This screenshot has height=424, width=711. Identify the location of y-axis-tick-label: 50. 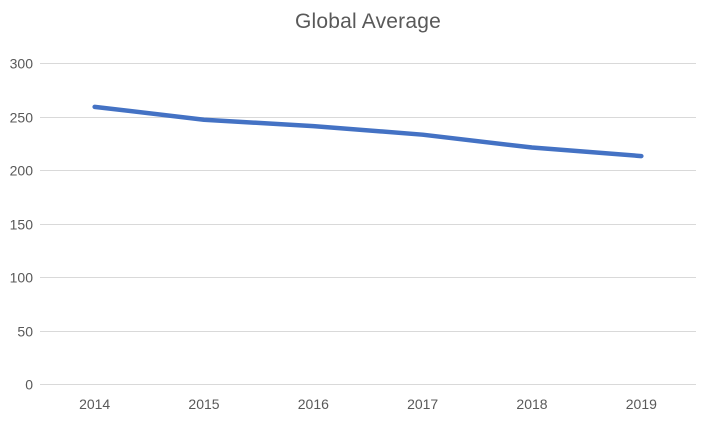
(25, 332).